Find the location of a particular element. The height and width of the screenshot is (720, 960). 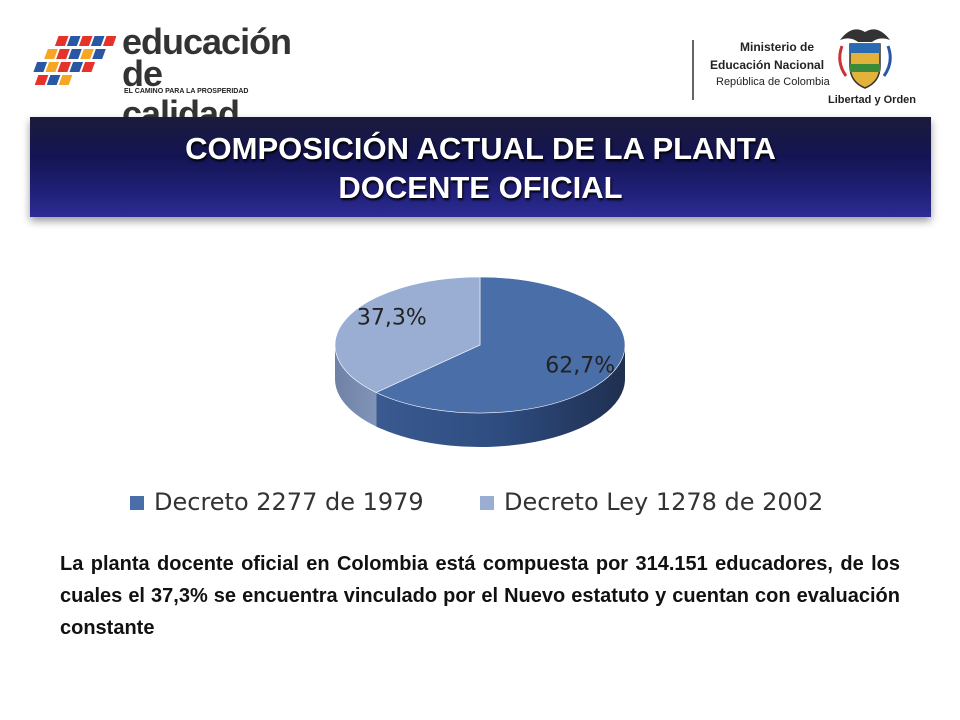

legend-label-1: Decreto 2277 de 1979 is located at coordinates (289, 502).